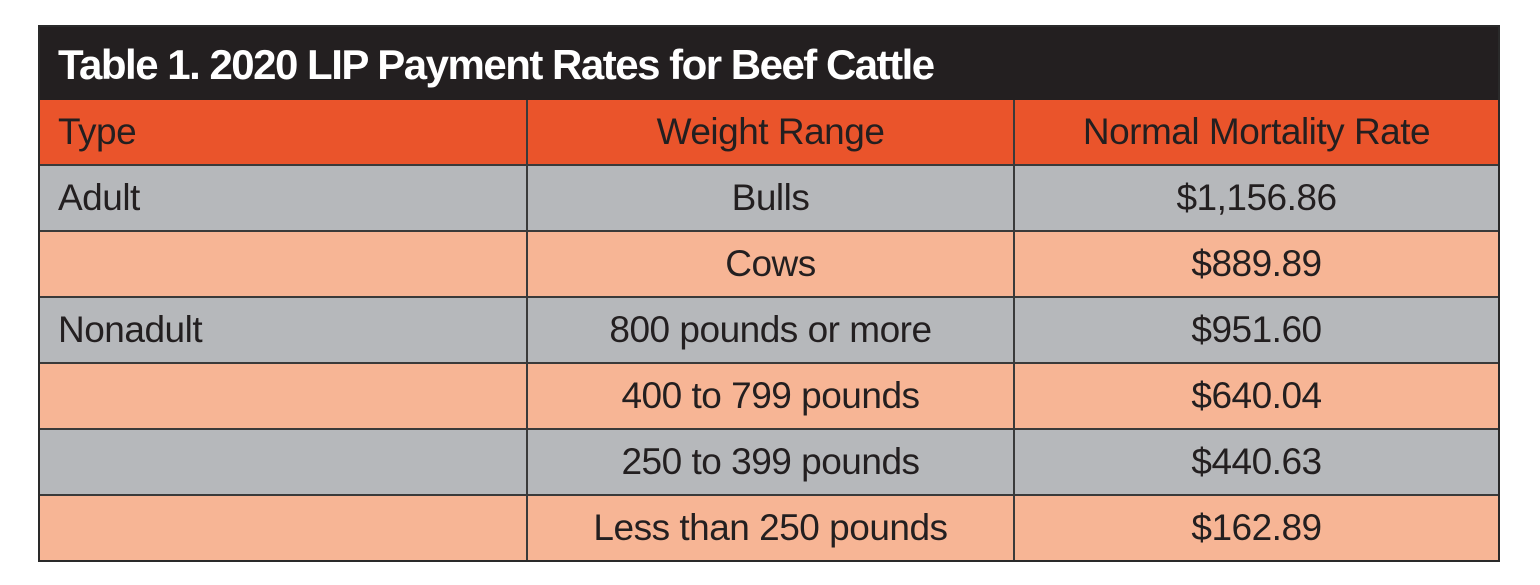 This screenshot has height=585, width=1540. Describe the element at coordinates (1255, 133) in the screenshot. I see `column-header: Normal Mortality Rate` at that location.